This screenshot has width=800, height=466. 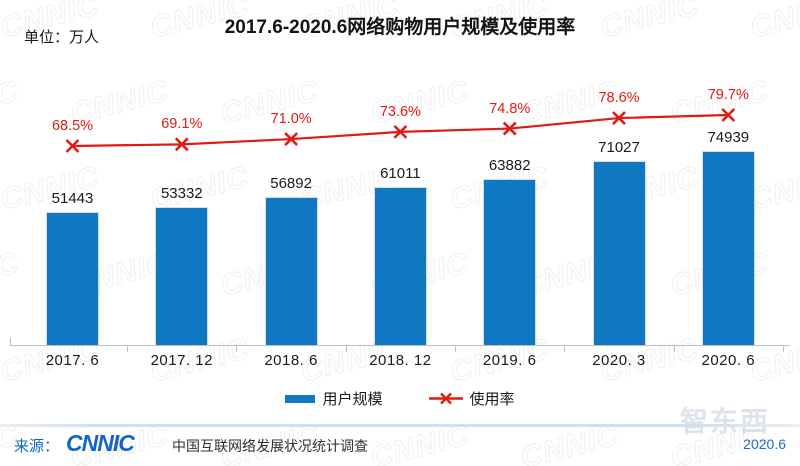 I want to click on x-axis-line, so click(x=400, y=345).